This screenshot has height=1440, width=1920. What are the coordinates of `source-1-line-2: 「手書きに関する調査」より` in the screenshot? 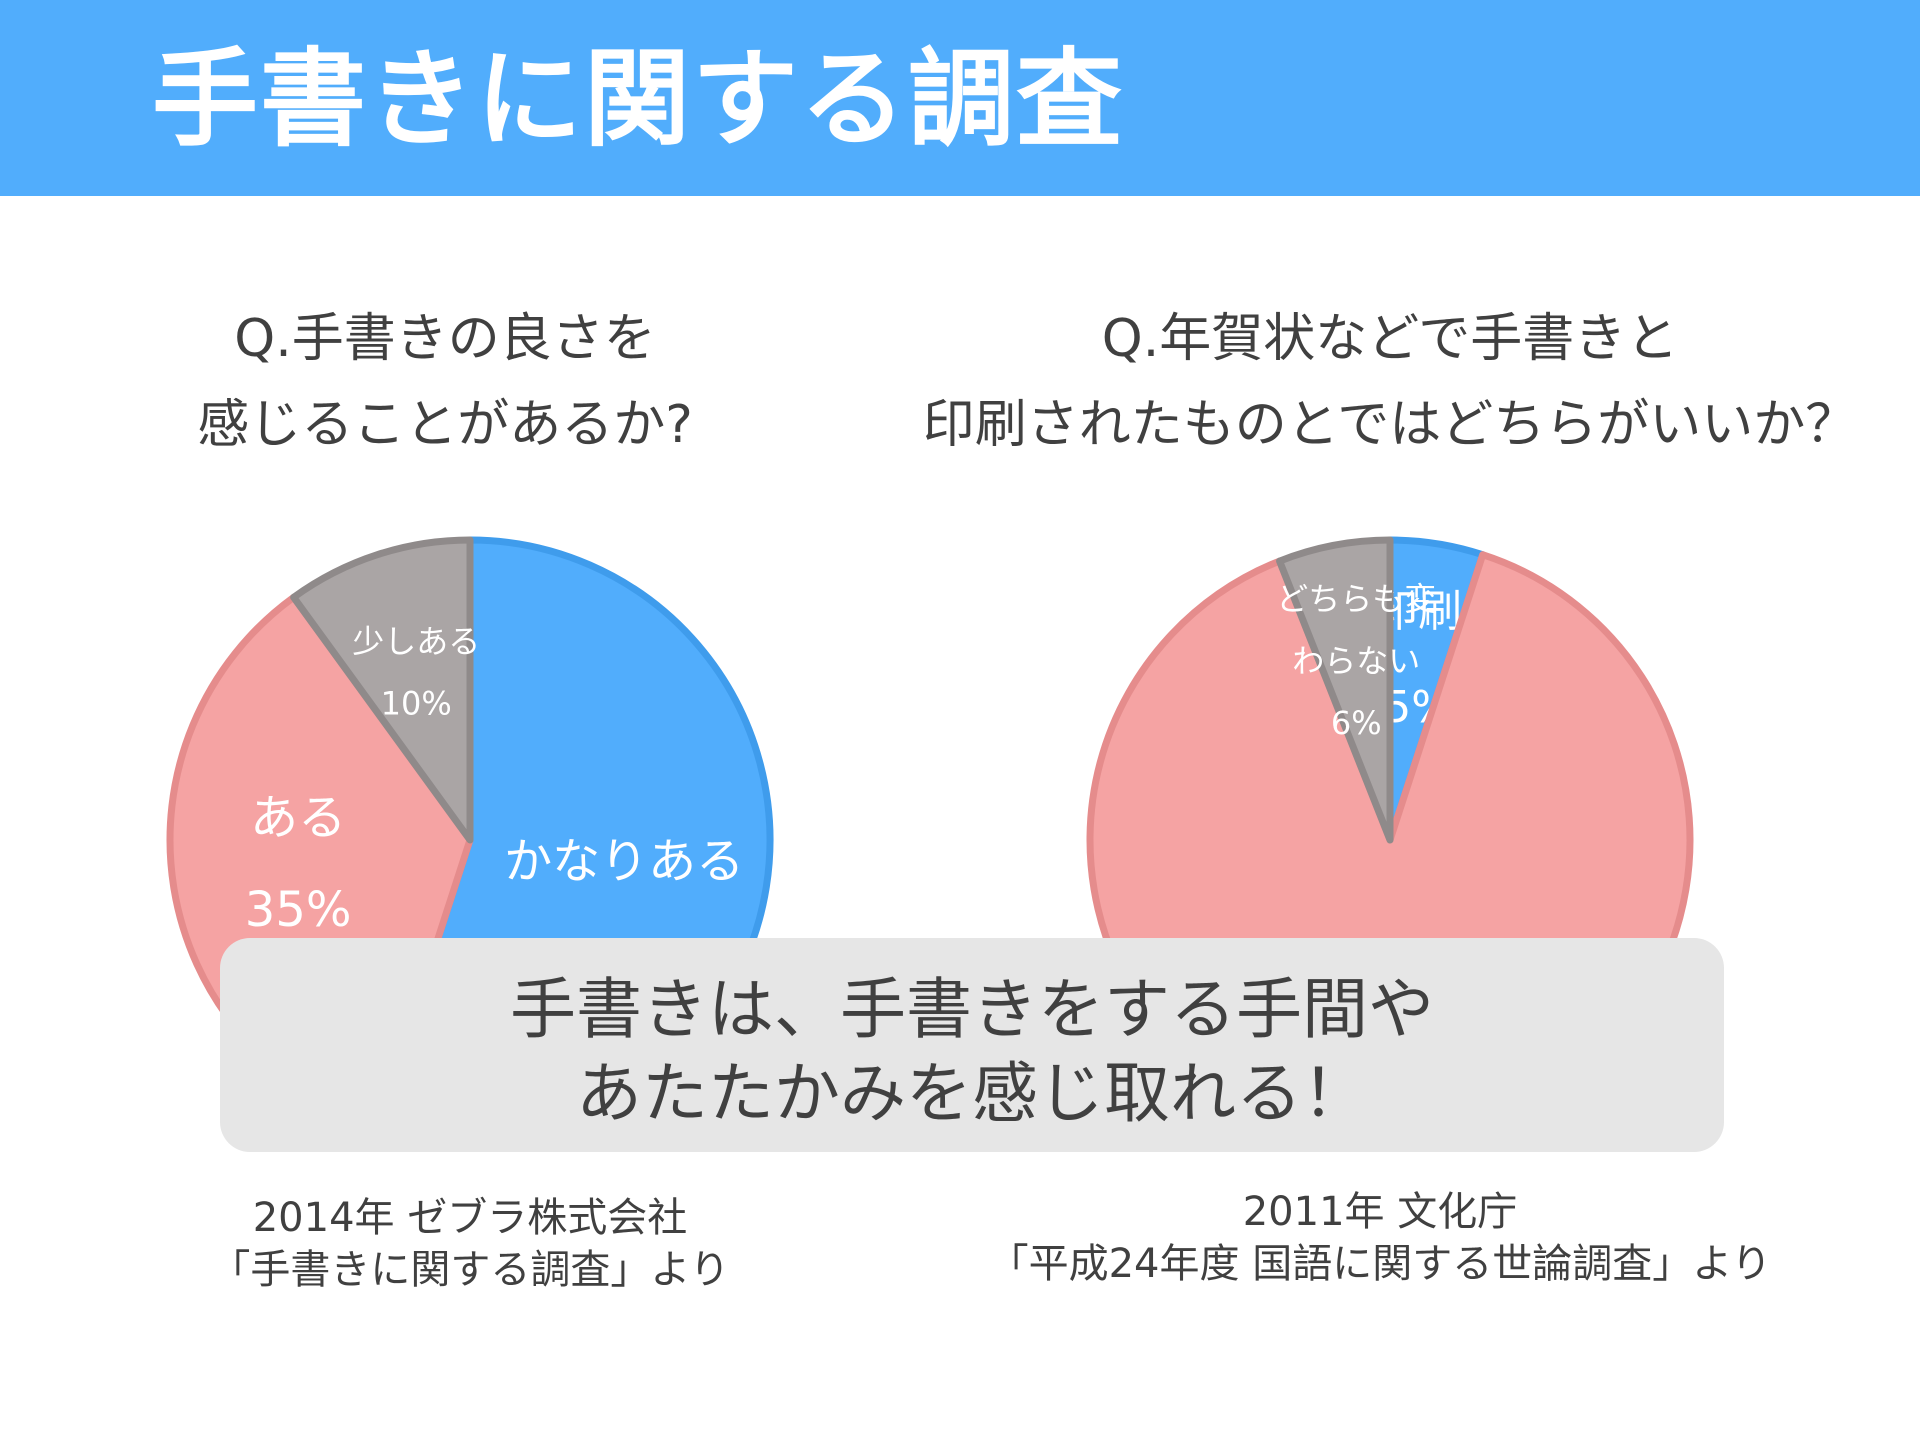 It's located at (470, 1270).